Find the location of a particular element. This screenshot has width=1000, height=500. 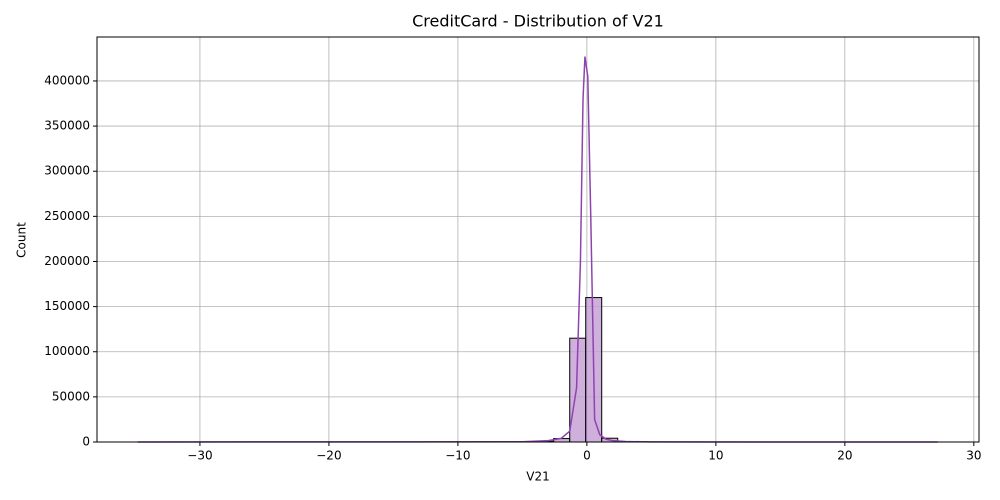

y-tick-label: 400000 is located at coordinates (67, 80).